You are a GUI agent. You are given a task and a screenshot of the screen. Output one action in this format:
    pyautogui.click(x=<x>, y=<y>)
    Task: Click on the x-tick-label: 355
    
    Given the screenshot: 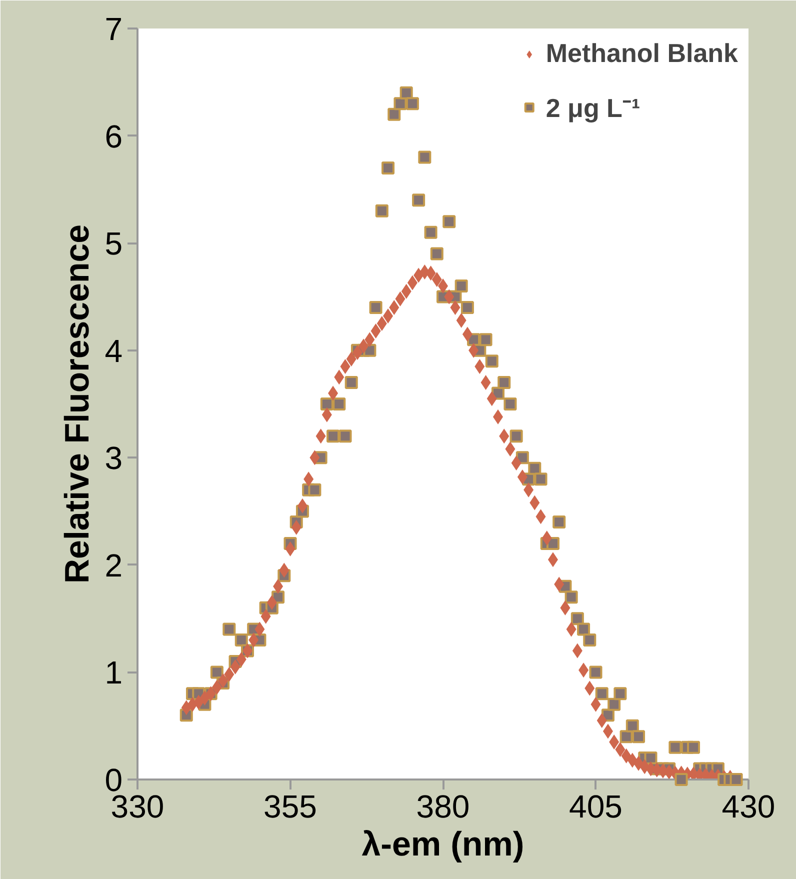 What is the action you would take?
    pyautogui.click(x=290, y=806)
    